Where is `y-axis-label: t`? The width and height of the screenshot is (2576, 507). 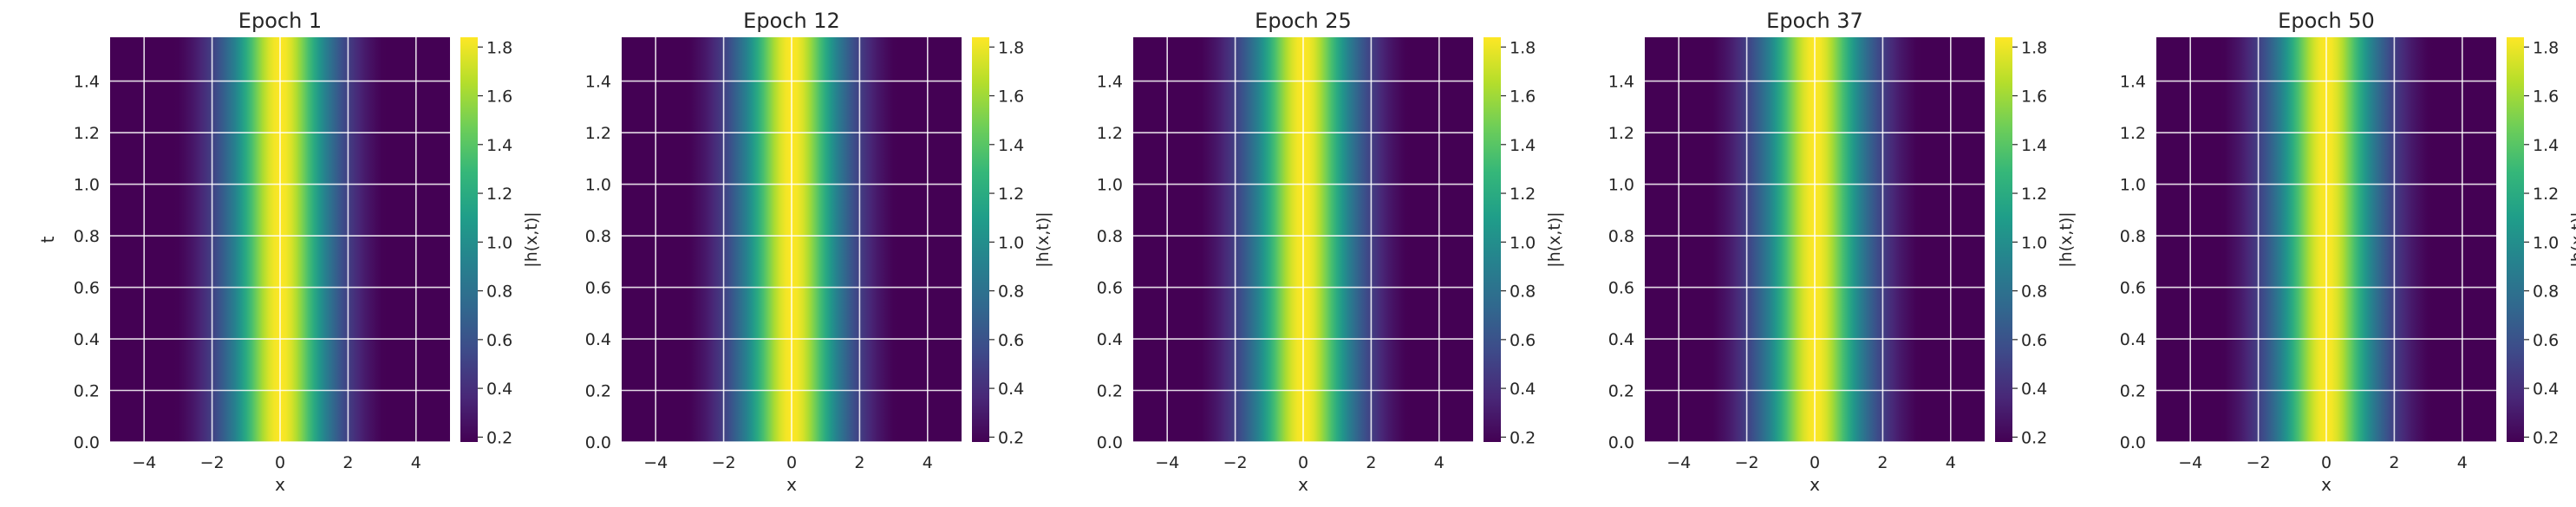 y-axis-label: t is located at coordinates (48, 239).